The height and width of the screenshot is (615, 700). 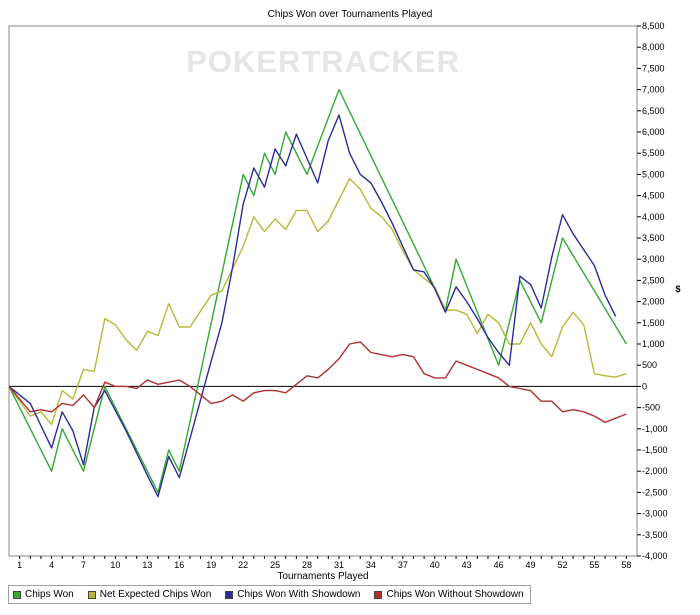 I want to click on x-tick-label: 1, so click(x=19, y=565).